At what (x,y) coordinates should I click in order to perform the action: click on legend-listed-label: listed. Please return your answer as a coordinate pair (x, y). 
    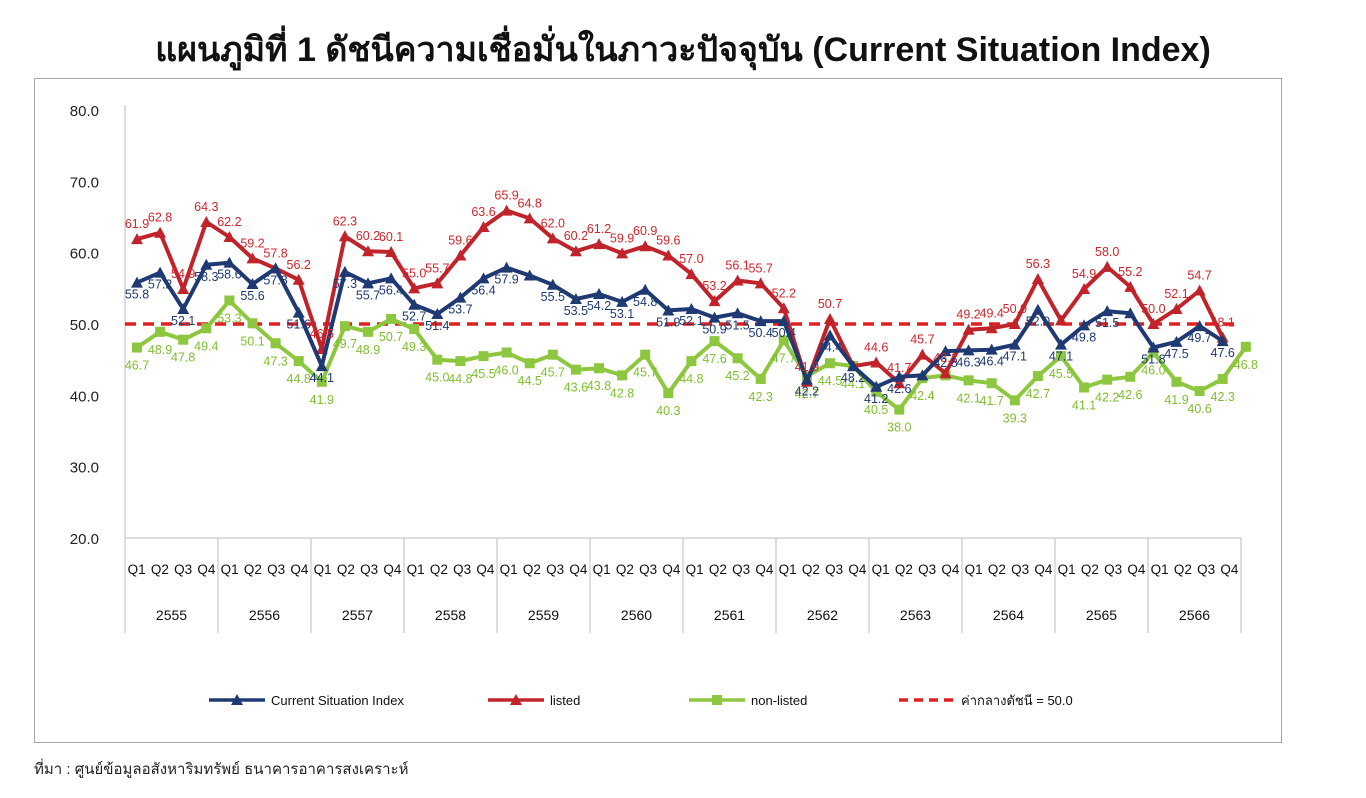
    Looking at the image, I should click on (565, 700).